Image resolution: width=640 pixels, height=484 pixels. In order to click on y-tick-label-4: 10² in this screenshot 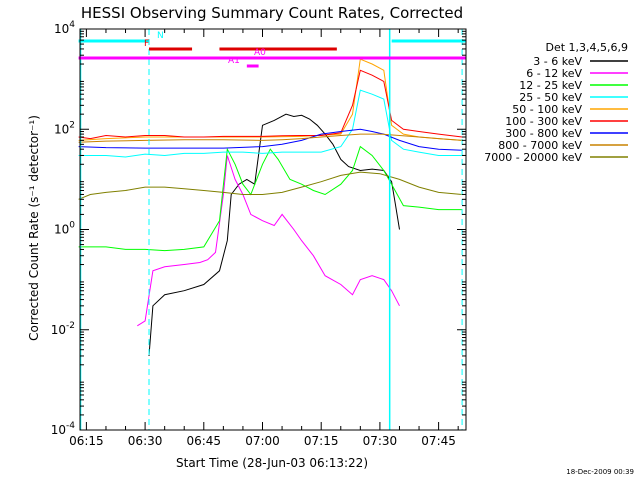, I will do `click(64, 128)`.